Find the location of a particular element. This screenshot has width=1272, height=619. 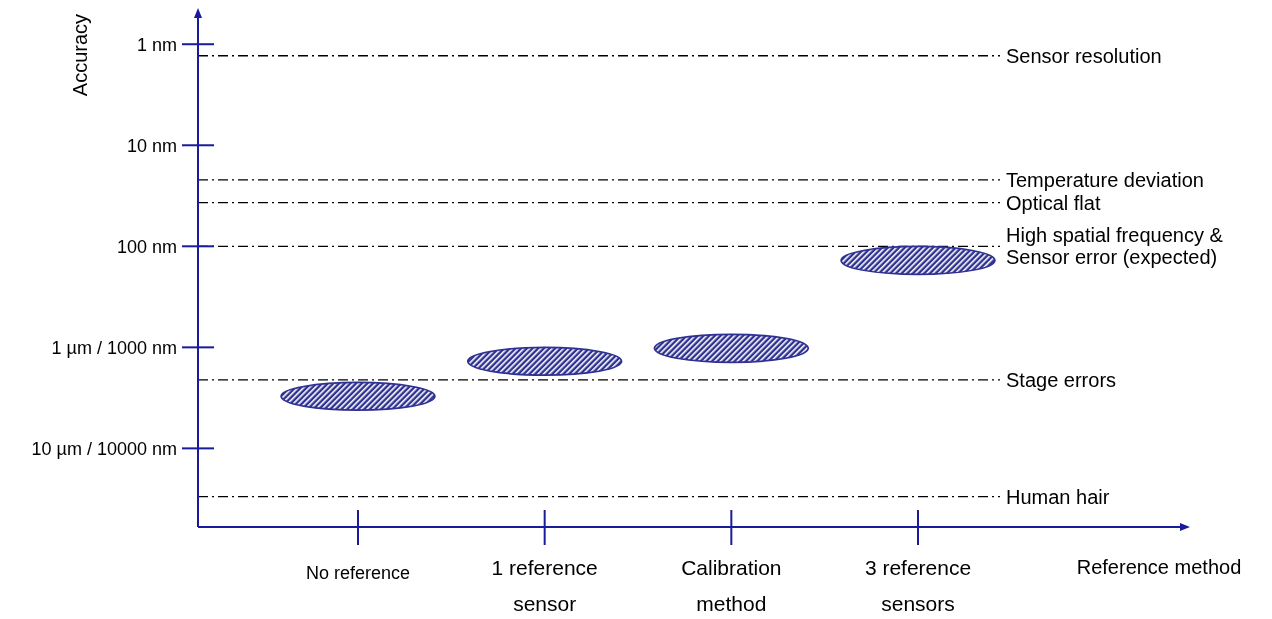

ref-line-label: Stage errors is located at coordinates (1061, 379).